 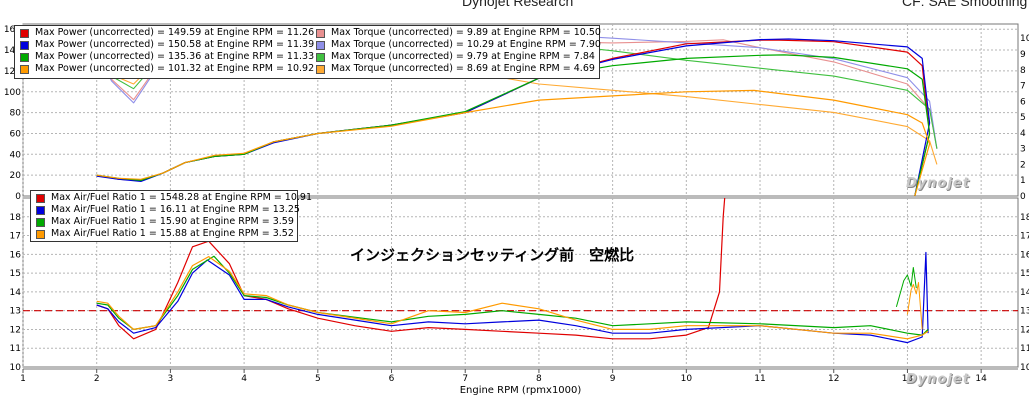 I want to click on y-tick-label-right: 0, so click(x=1023, y=197).